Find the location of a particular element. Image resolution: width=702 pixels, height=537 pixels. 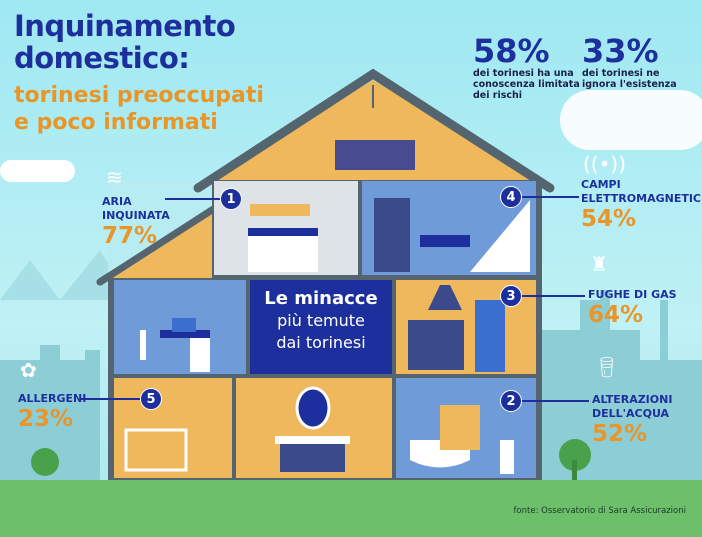

gas-cylinder-icon: ♜ is located at coordinates (599, 264).